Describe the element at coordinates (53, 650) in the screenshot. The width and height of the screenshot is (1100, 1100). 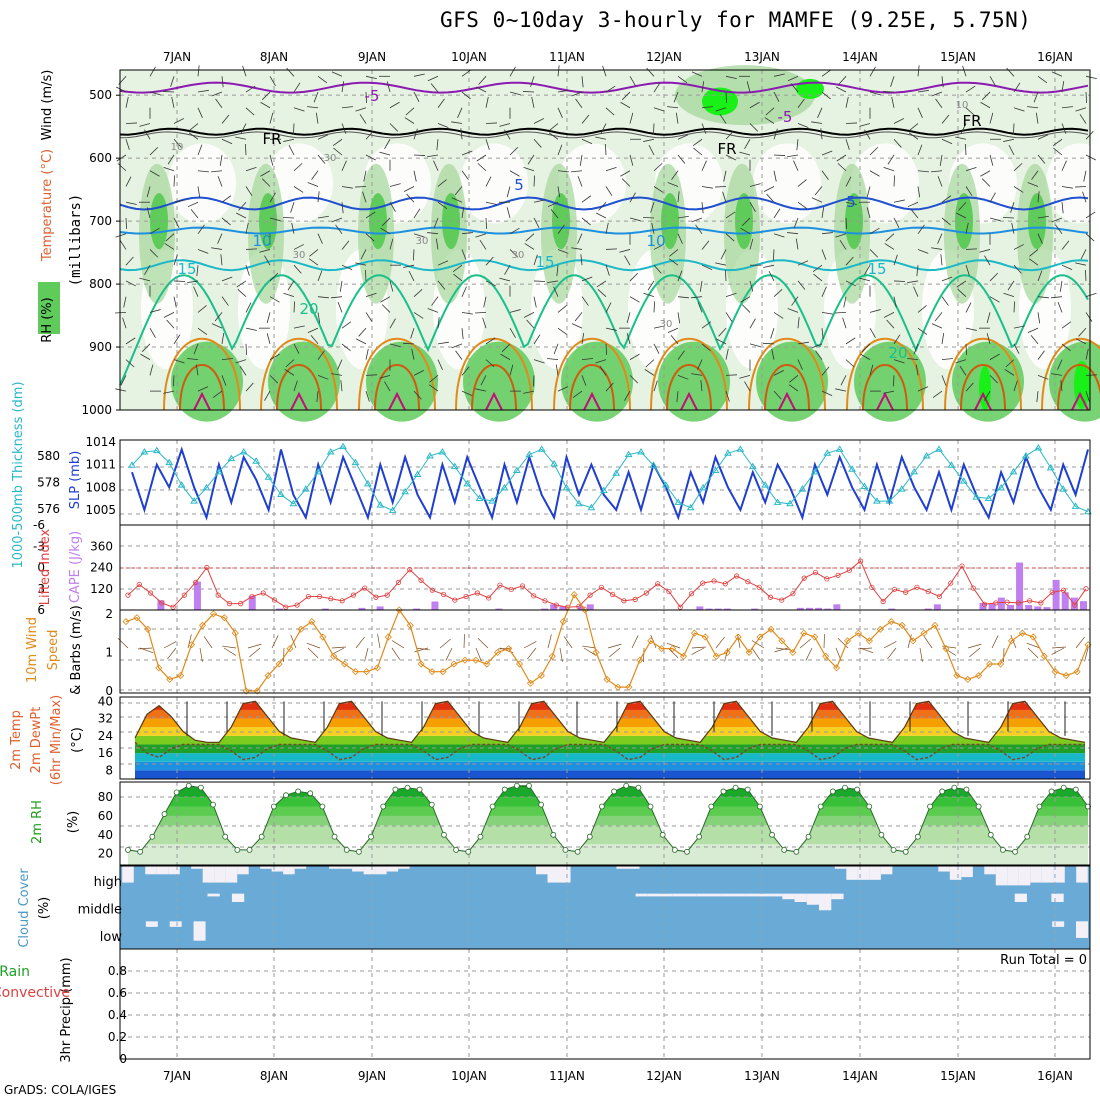
I see `wind10m-ylabel-2: Speed` at that location.